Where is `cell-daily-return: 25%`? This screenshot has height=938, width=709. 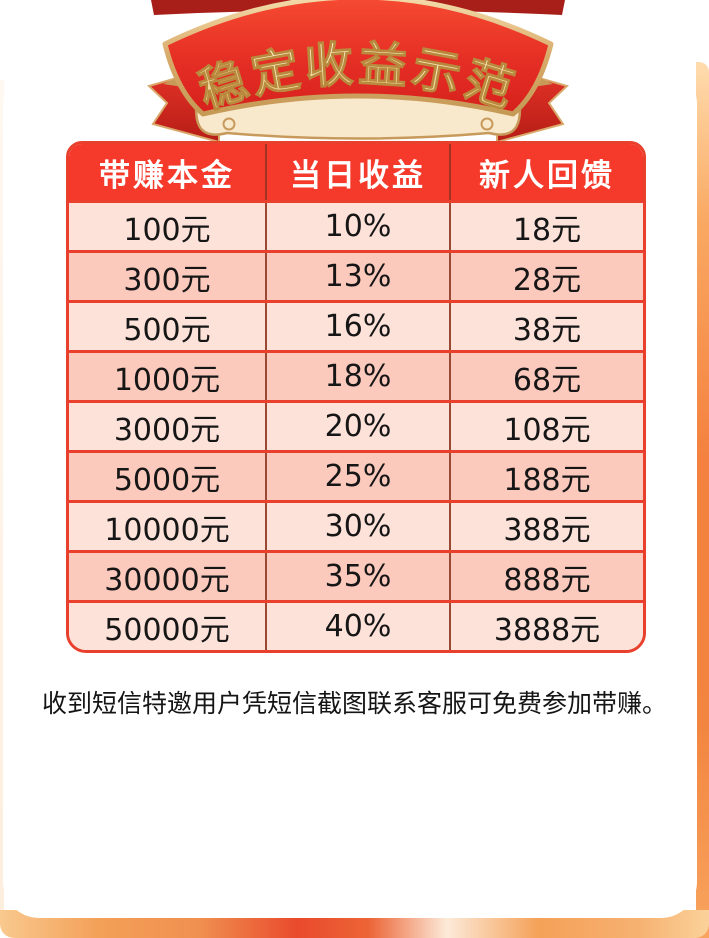 cell-daily-return: 25% is located at coordinates (357, 476).